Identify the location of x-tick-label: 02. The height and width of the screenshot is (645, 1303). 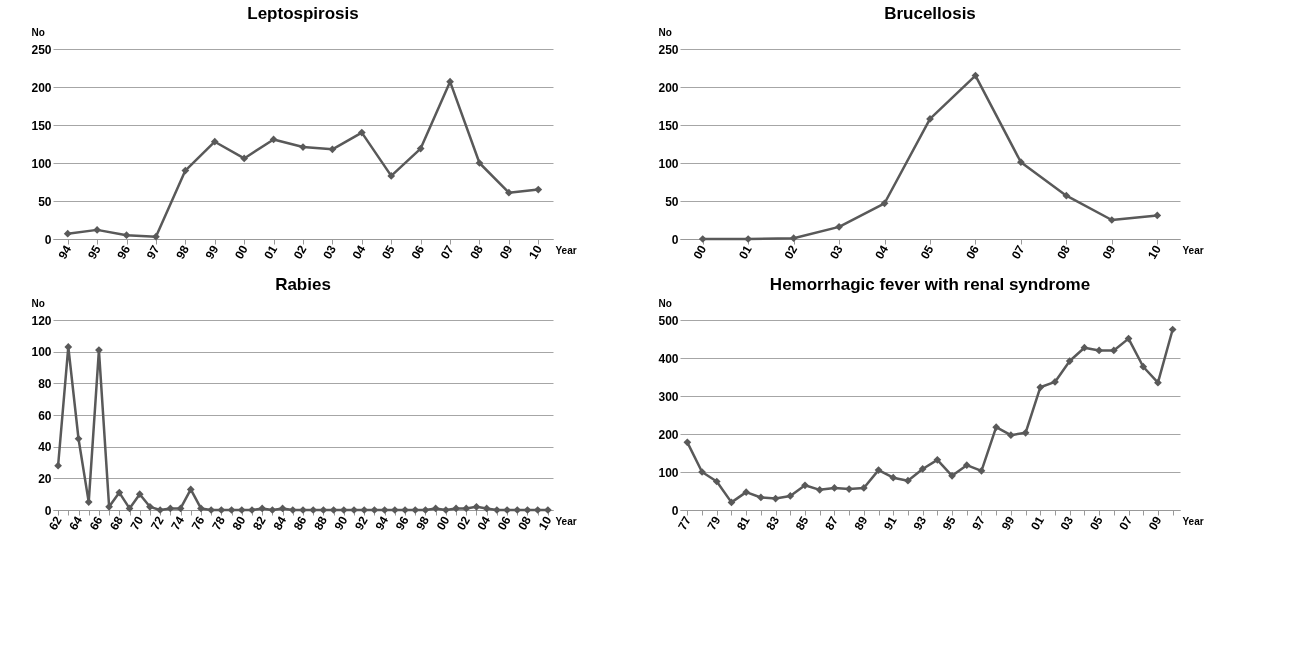
(791, 252).